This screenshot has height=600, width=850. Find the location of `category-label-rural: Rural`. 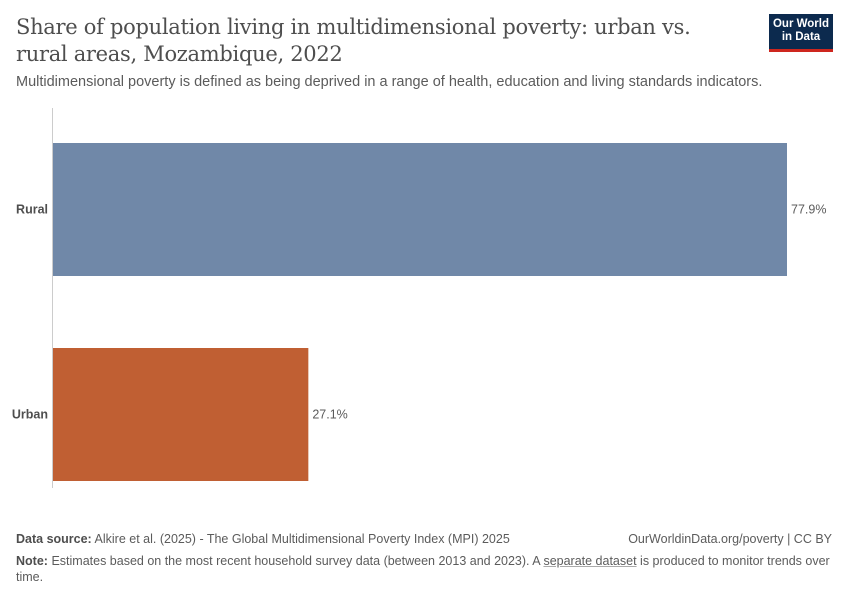

category-label-rural: Rural is located at coordinates (32, 210).